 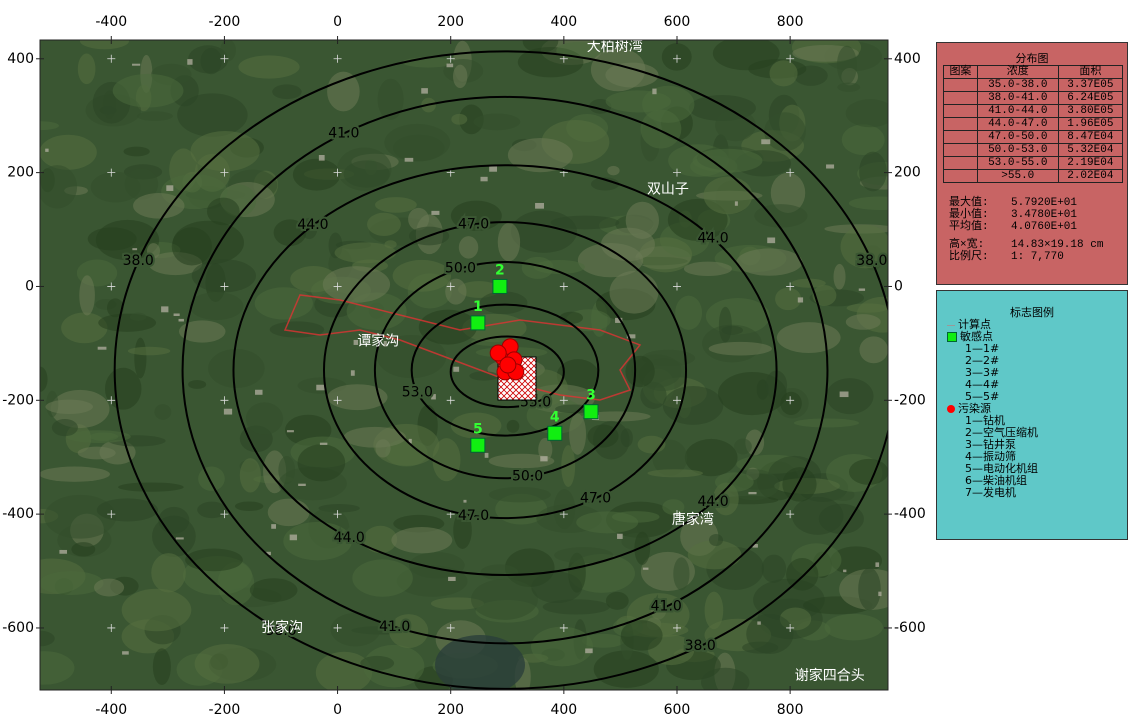 What do you see at coordinates (1032, 433) in the screenshot?
I see `marker-legend-item: 2—空气压缩机` at bounding box center [1032, 433].